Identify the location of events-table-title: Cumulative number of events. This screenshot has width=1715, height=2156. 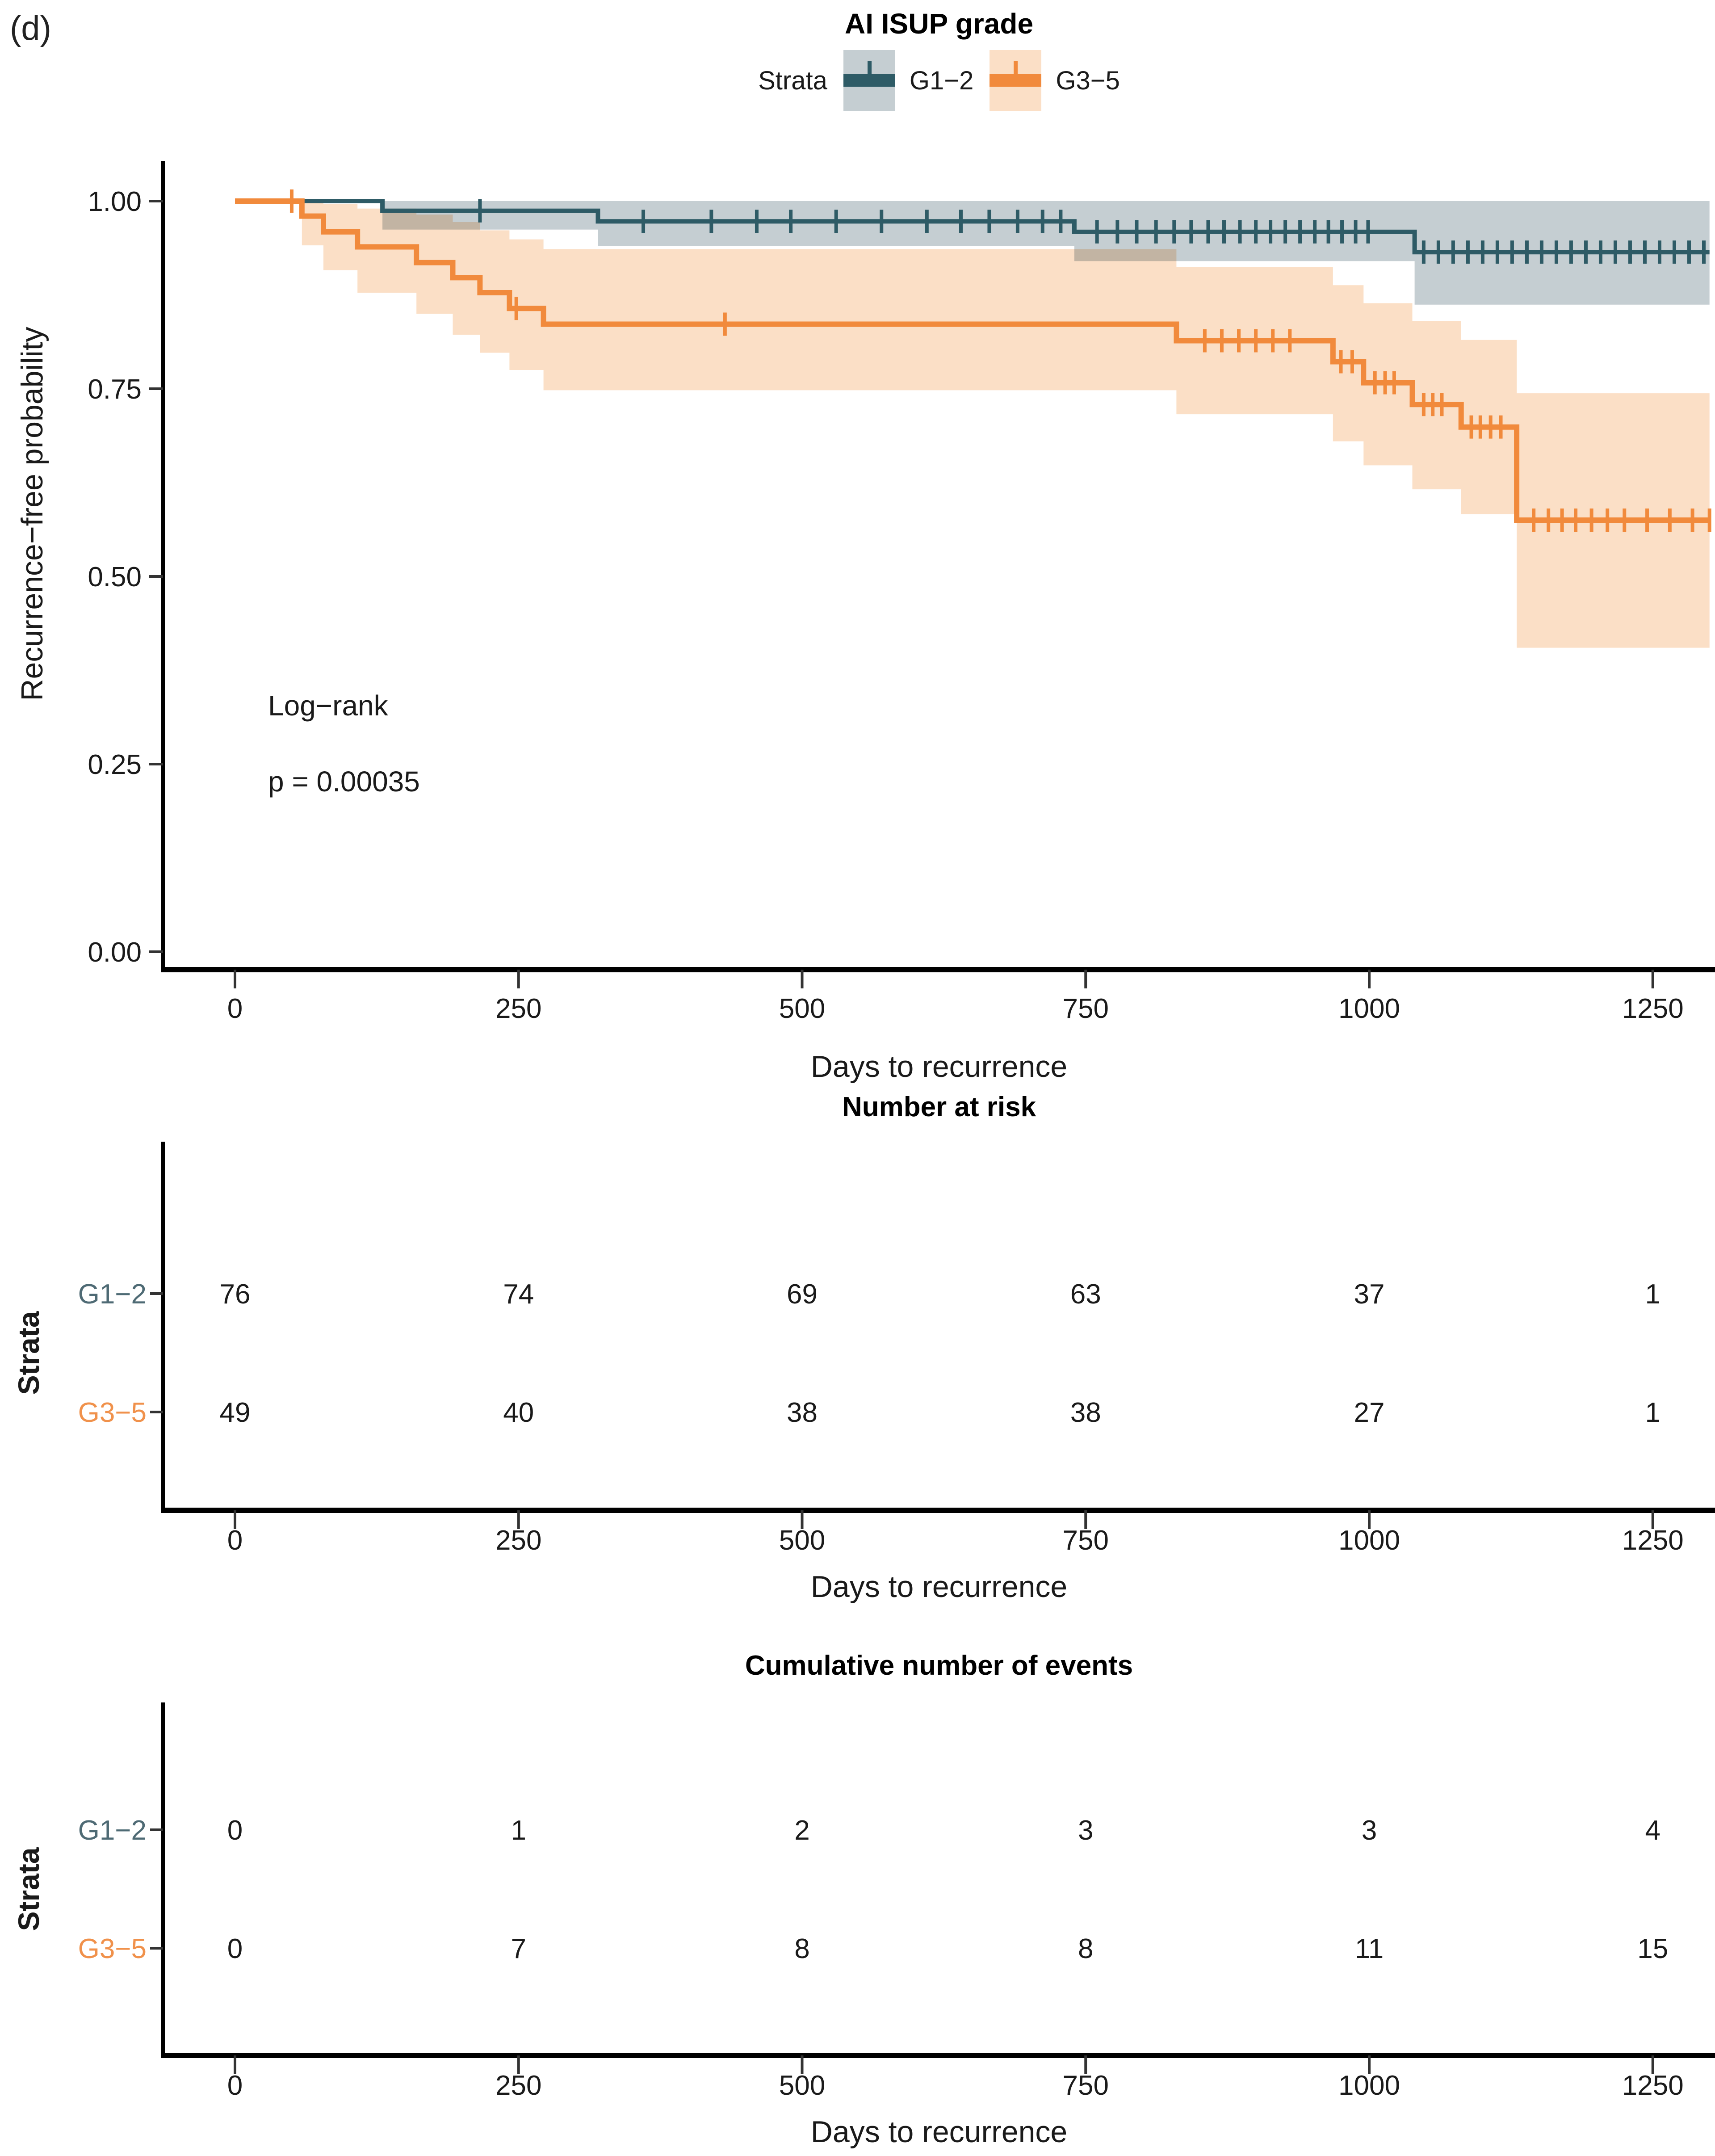
(939, 1665).